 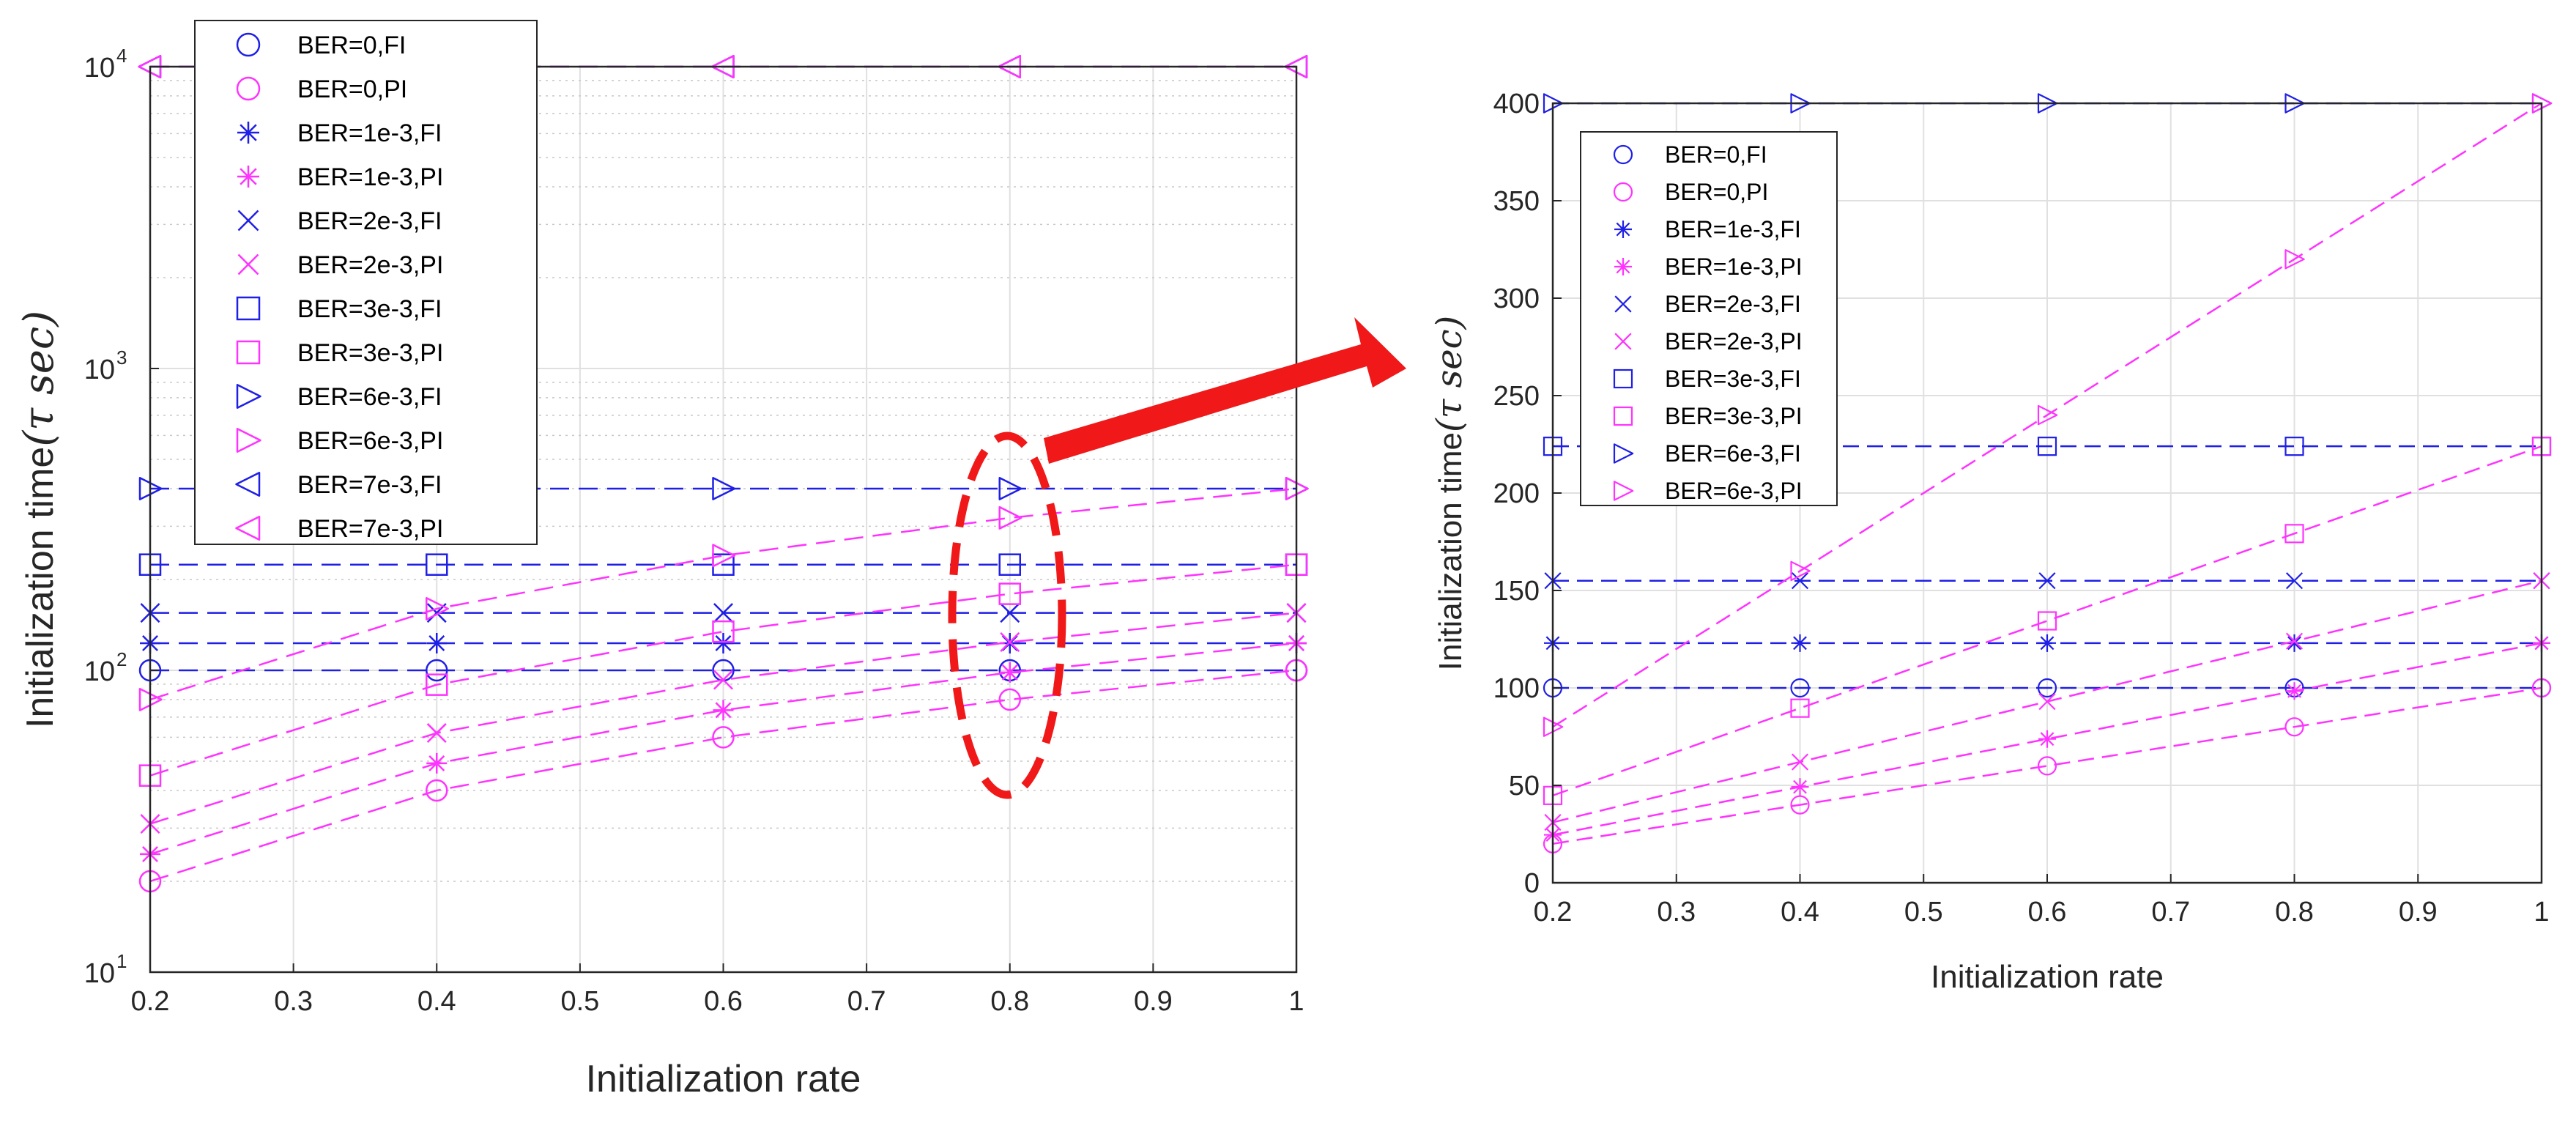 What do you see at coordinates (1734, 491) in the screenshot?
I see `legend-label: BER=6e-3,PI` at bounding box center [1734, 491].